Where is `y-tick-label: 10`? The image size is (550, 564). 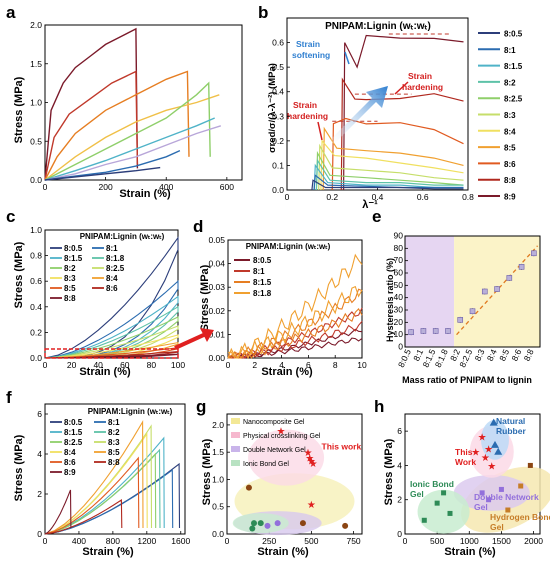 y-tick-label: 10 is located at coordinates (399, 334).